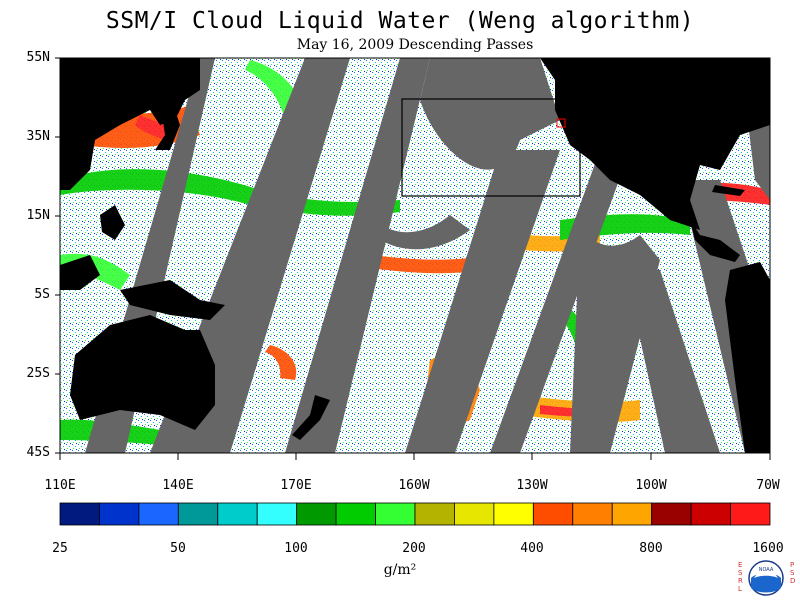  Describe the element at coordinates (766, 570) in the screenshot. I see `logo-seal-text: NOAA` at that location.